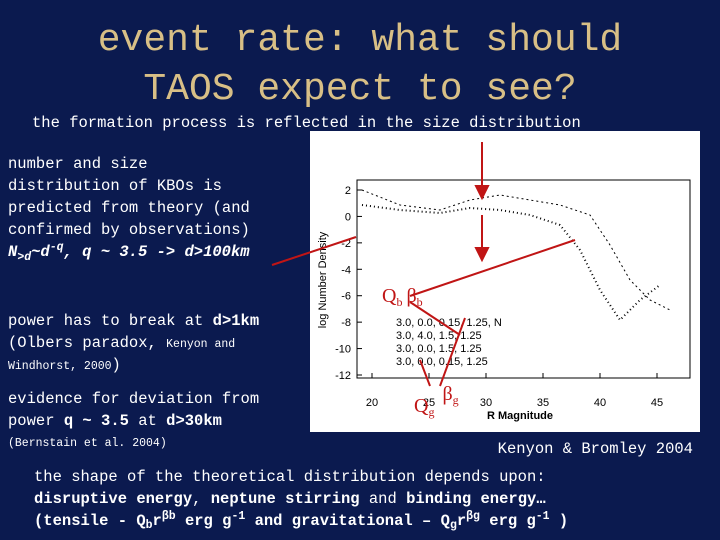  What do you see at coordinates (110, 321) in the screenshot?
I see `text: power has to break at` at bounding box center [110, 321].